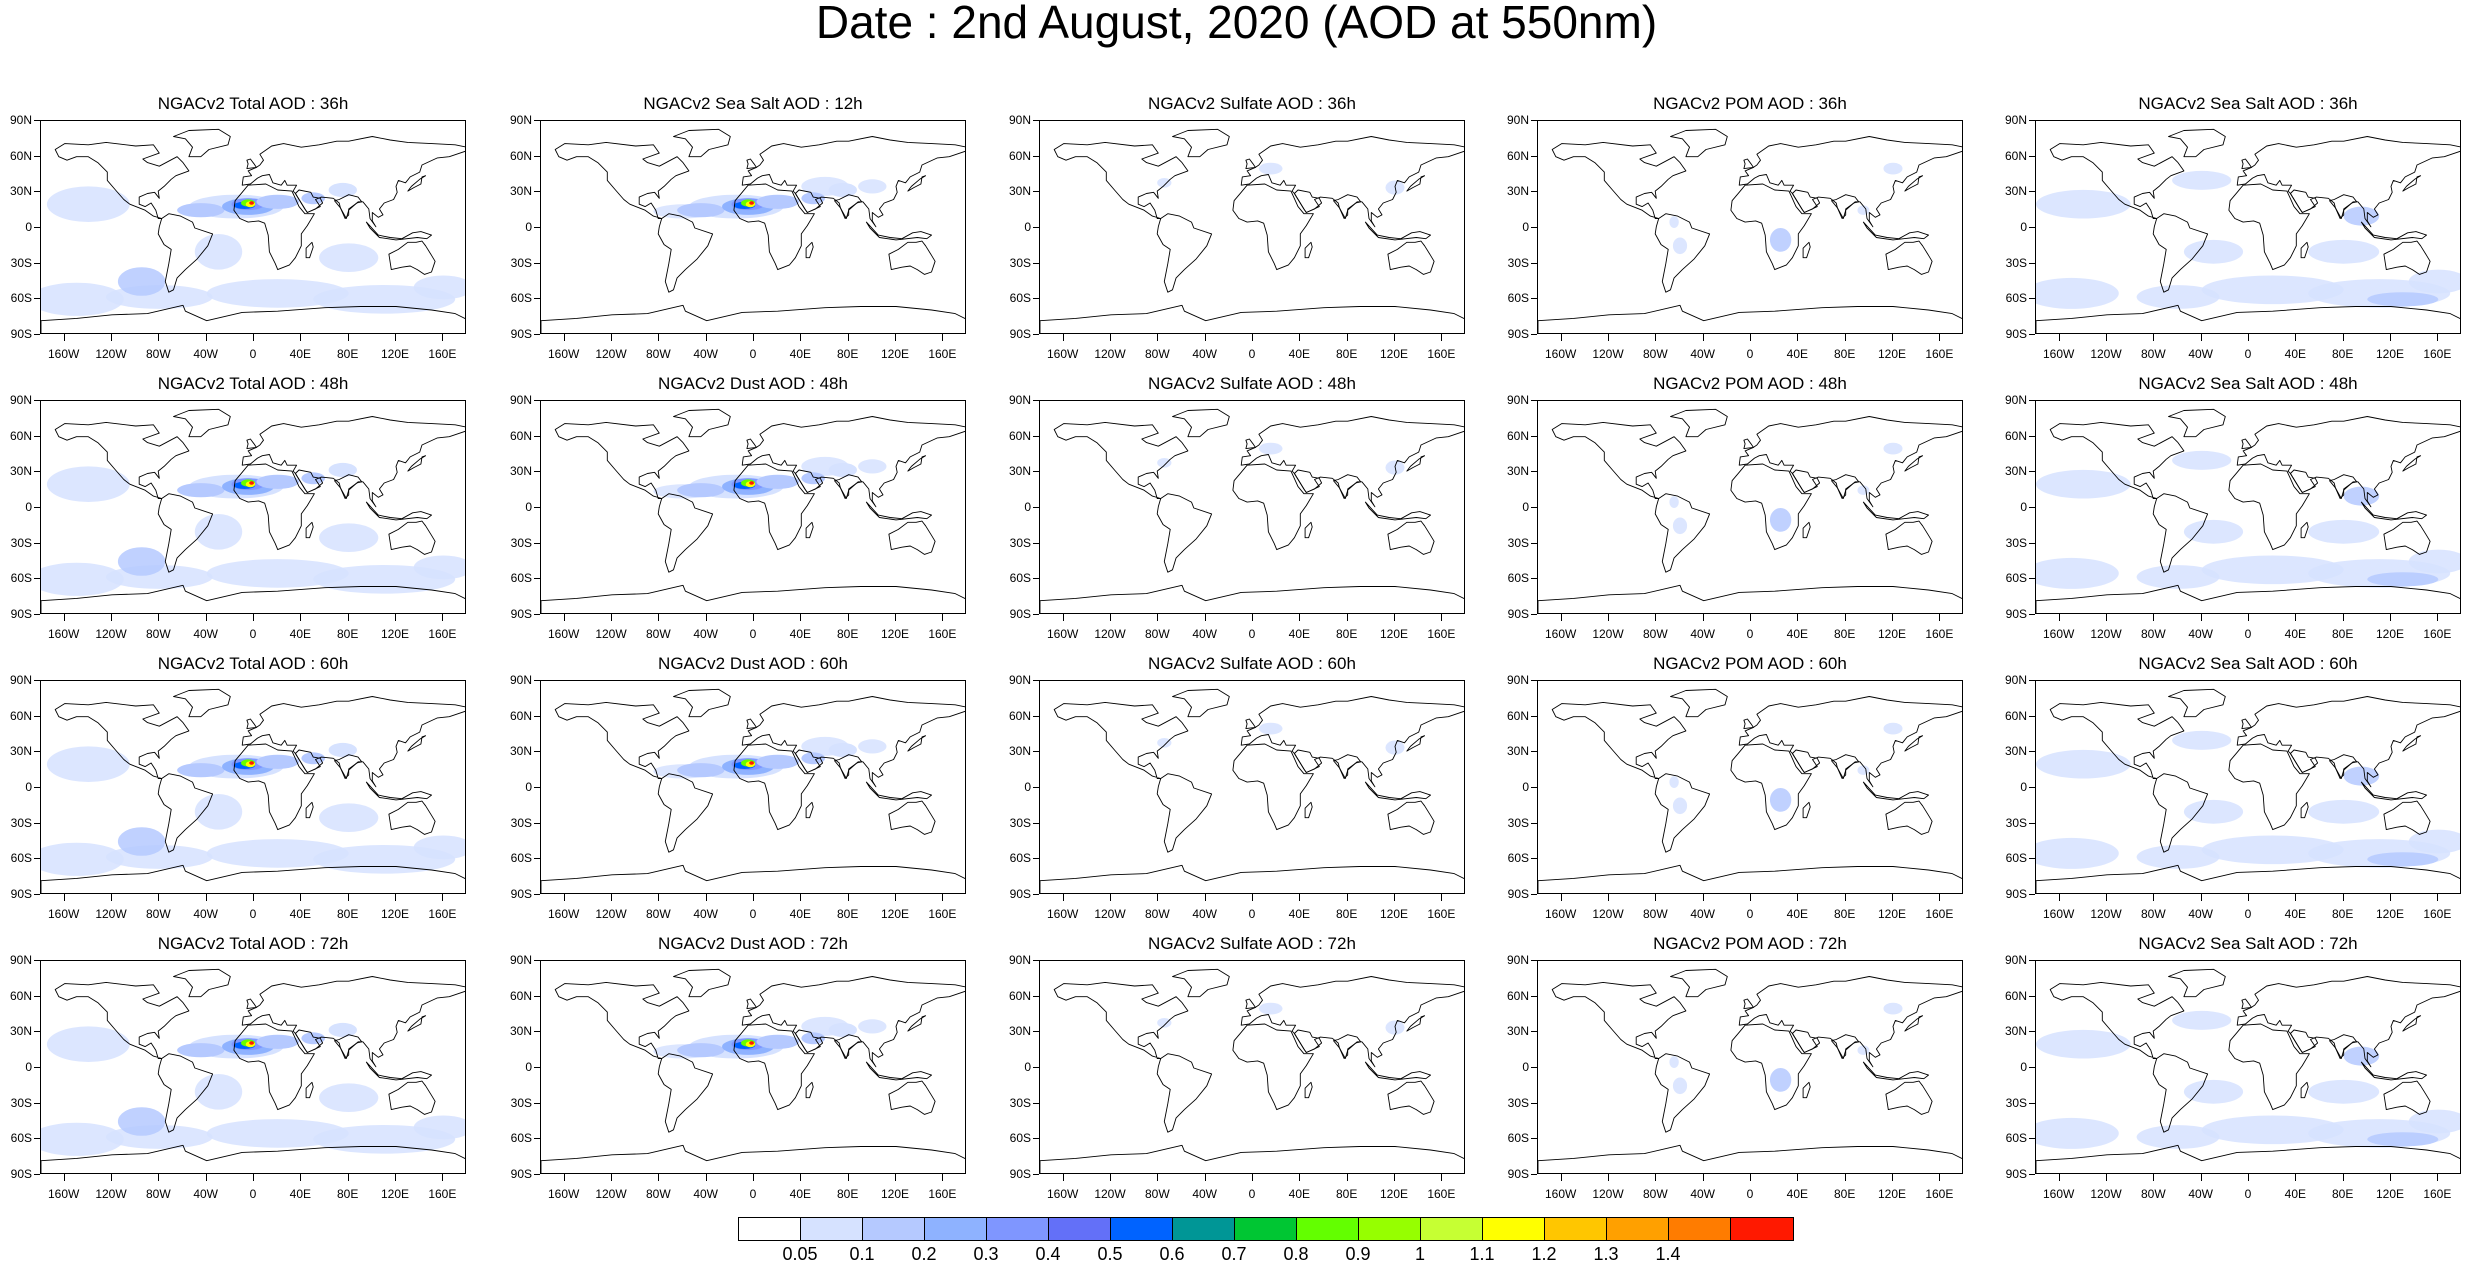  I want to click on lat-label: 60N, so click(20, 435).